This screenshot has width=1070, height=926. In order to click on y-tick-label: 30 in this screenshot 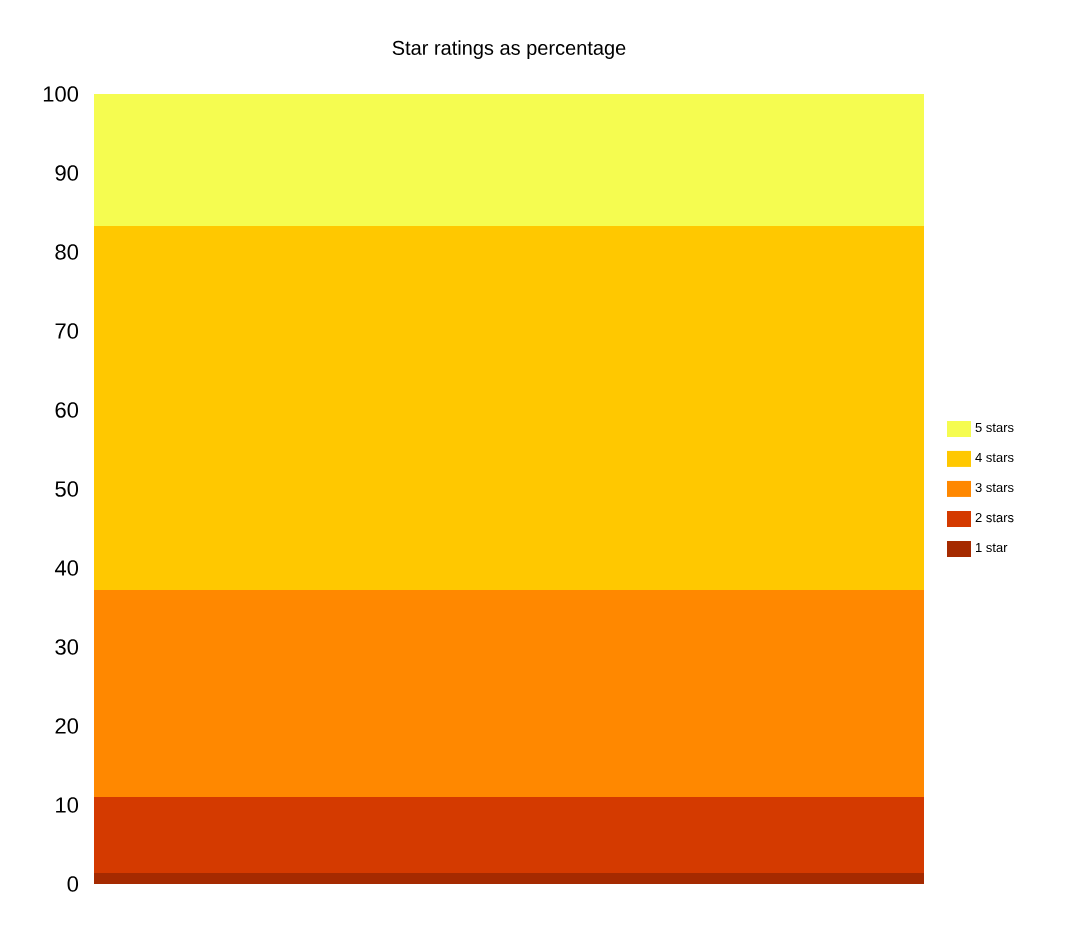, I will do `click(67, 647)`.